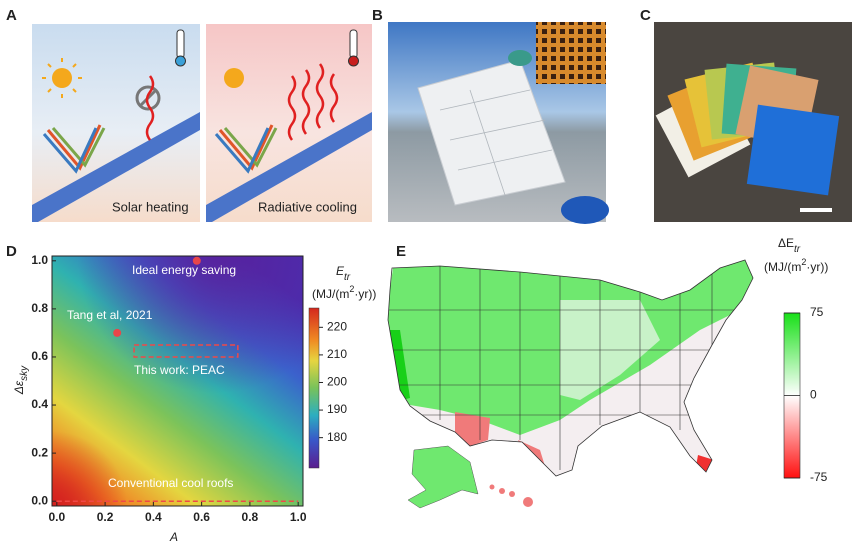  Describe the element at coordinates (645, 15) in the screenshot. I see `panel-label: C` at that location.